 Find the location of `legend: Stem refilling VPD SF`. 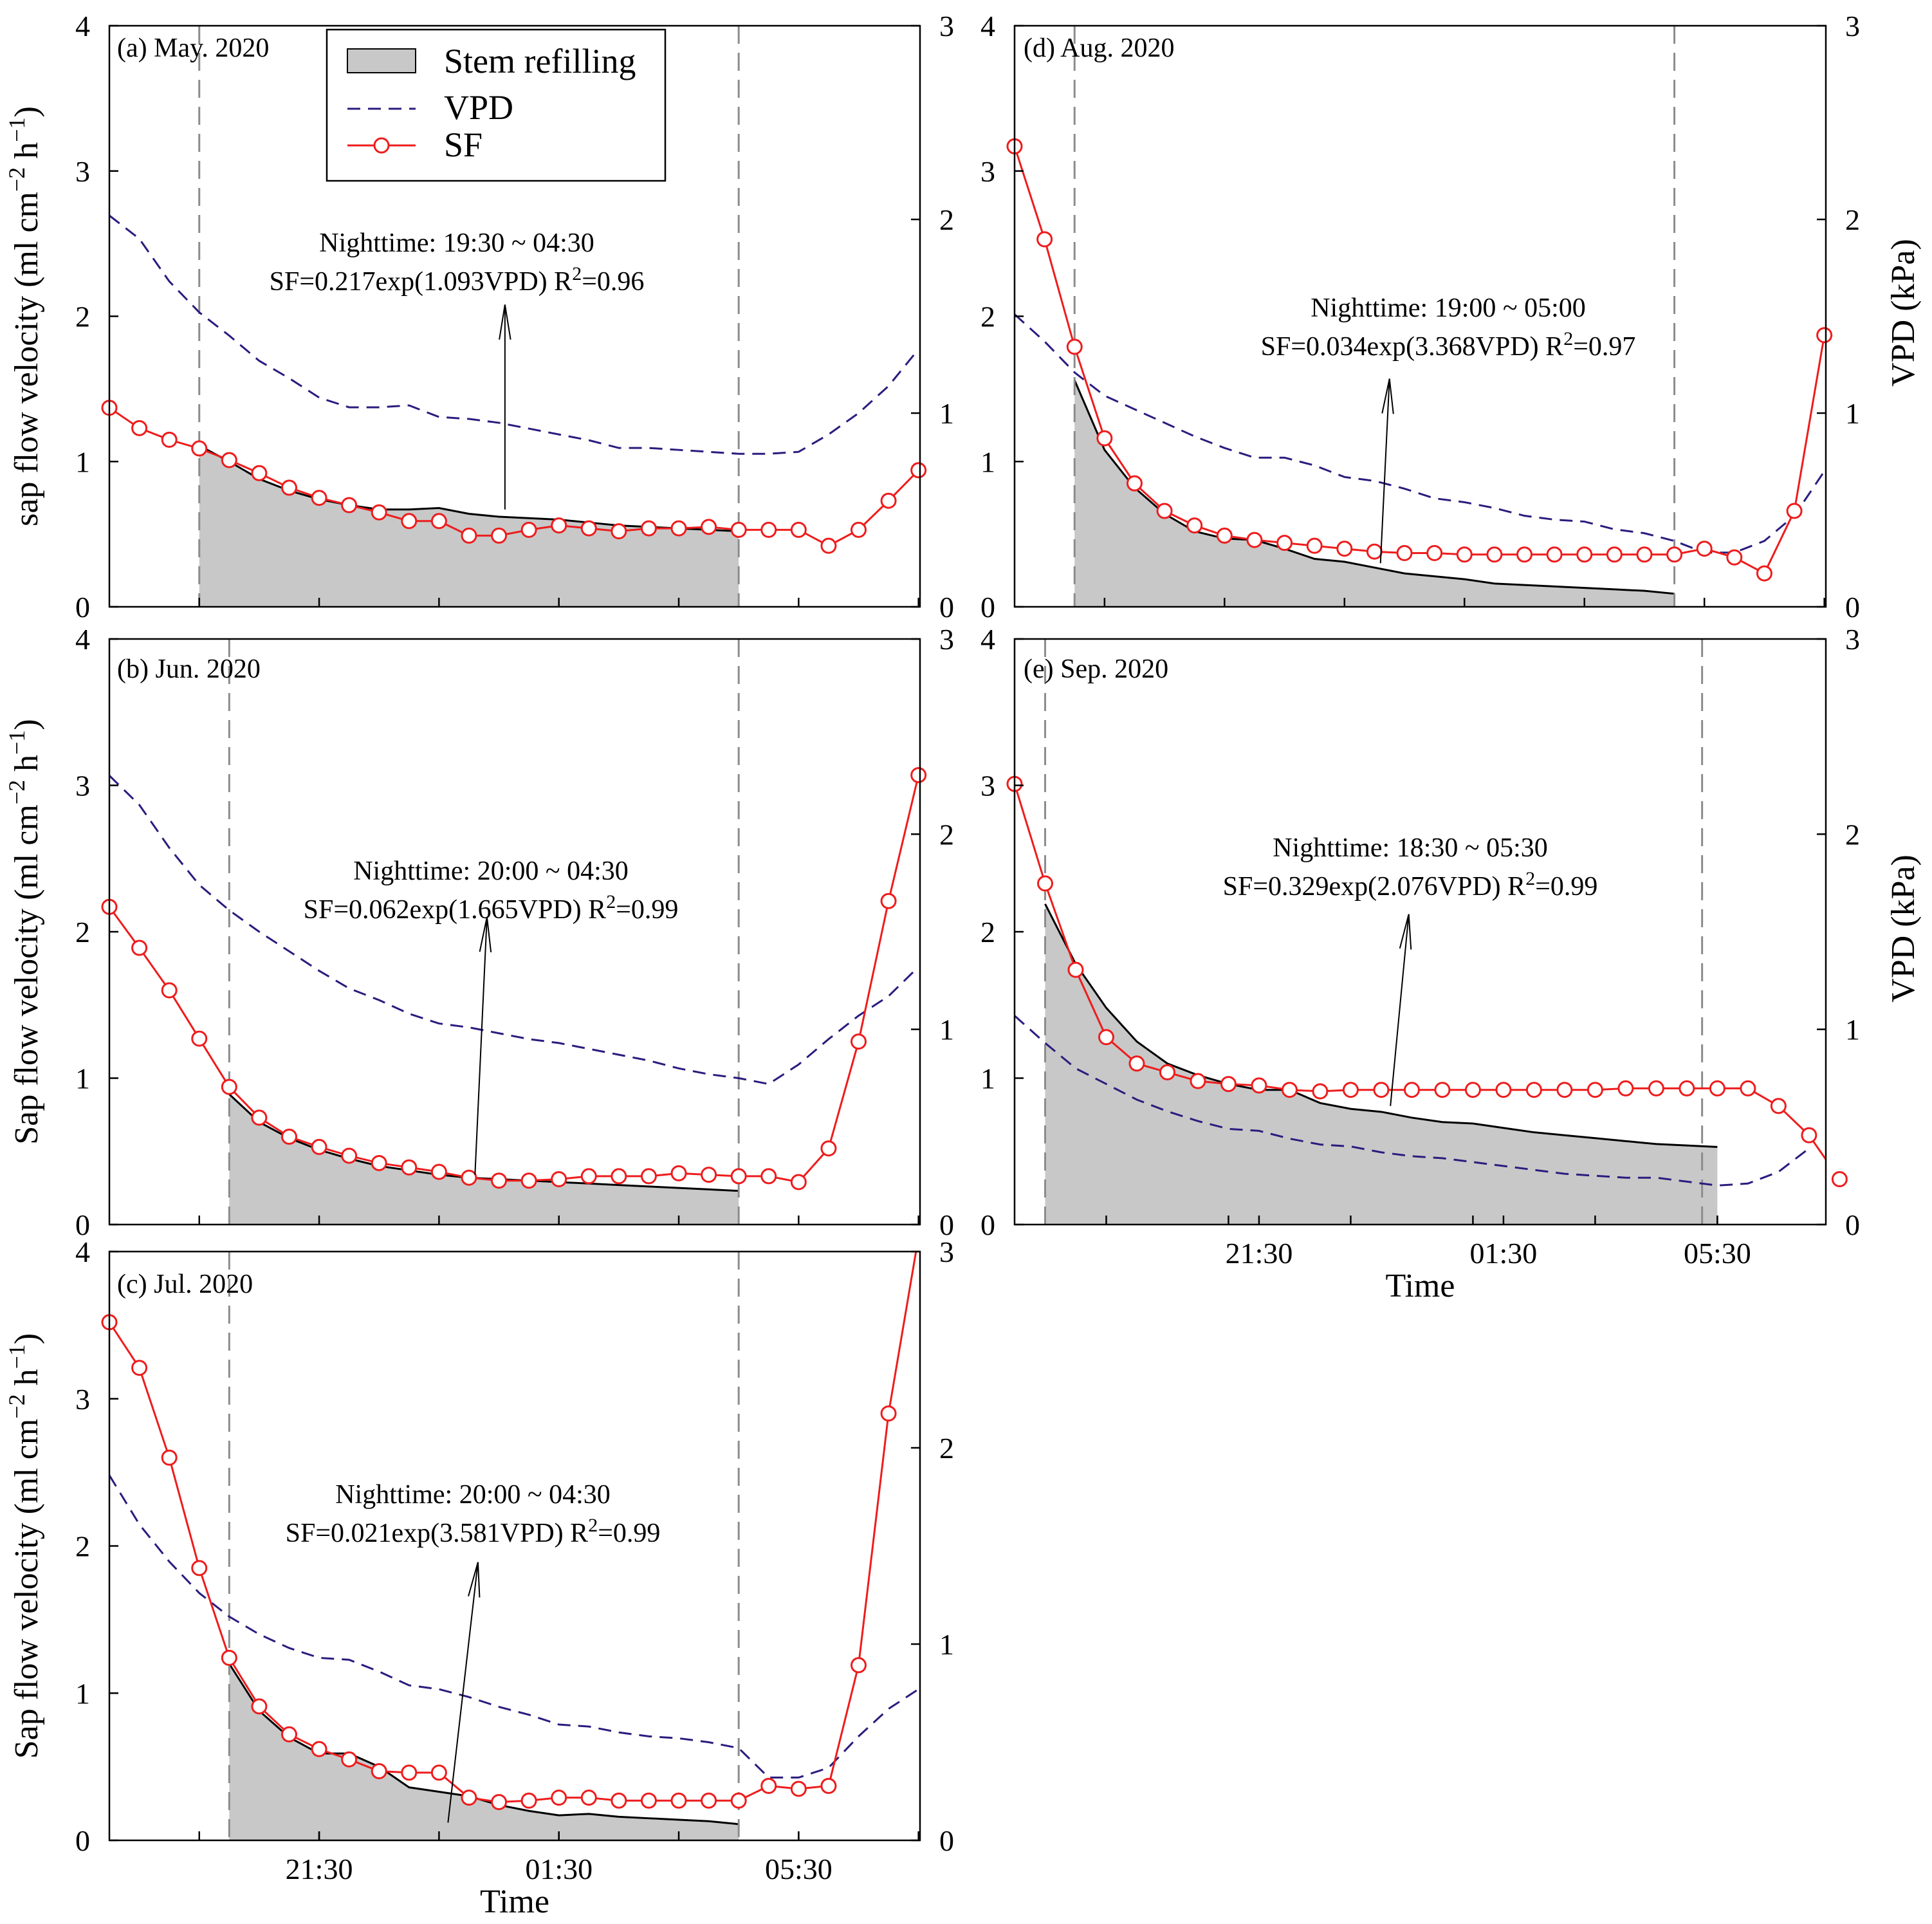

legend: Stem refilling VPD SF is located at coordinates (496, 105).